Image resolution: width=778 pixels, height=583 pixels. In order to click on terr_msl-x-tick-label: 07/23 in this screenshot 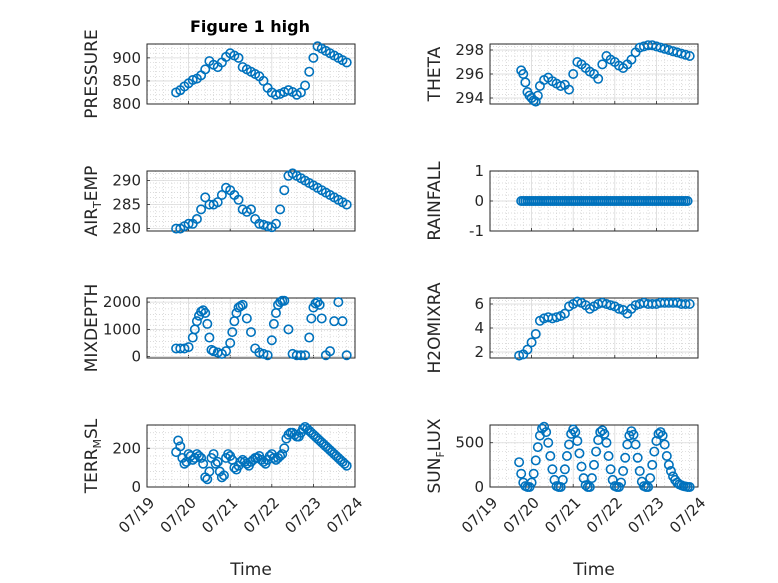, I will do `click(302, 515)`.